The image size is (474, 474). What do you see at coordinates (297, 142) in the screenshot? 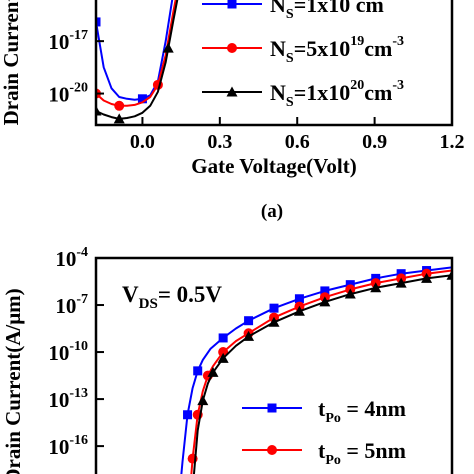
I see `x-tick-label-3: 0.6` at bounding box center [297, 142].